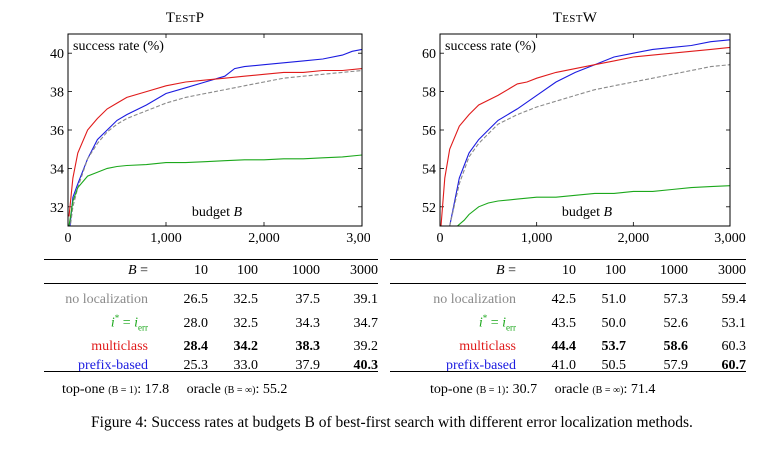 Image resolution: width=784 pixels, height=457 pixels. I want to click on oracle-value: 55.2, so click(275, 389).